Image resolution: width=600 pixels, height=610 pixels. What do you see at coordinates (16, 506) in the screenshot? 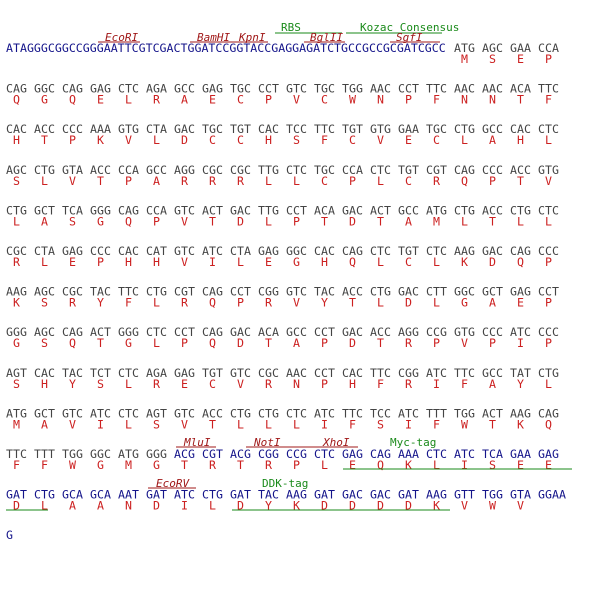
I see `amino-acid: D` at bounding box center [16, 506].